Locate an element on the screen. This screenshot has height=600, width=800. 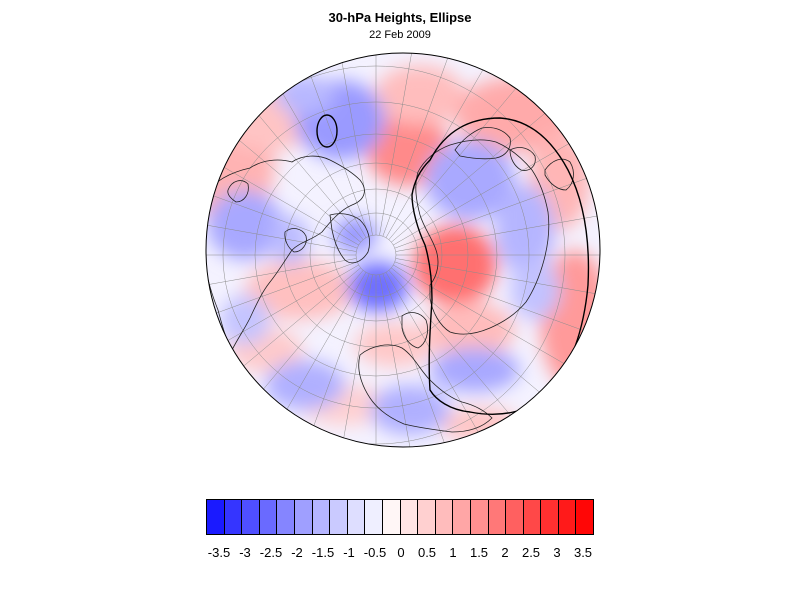
colorbar-tick-label: 3 is located at coordinates (557, 552).